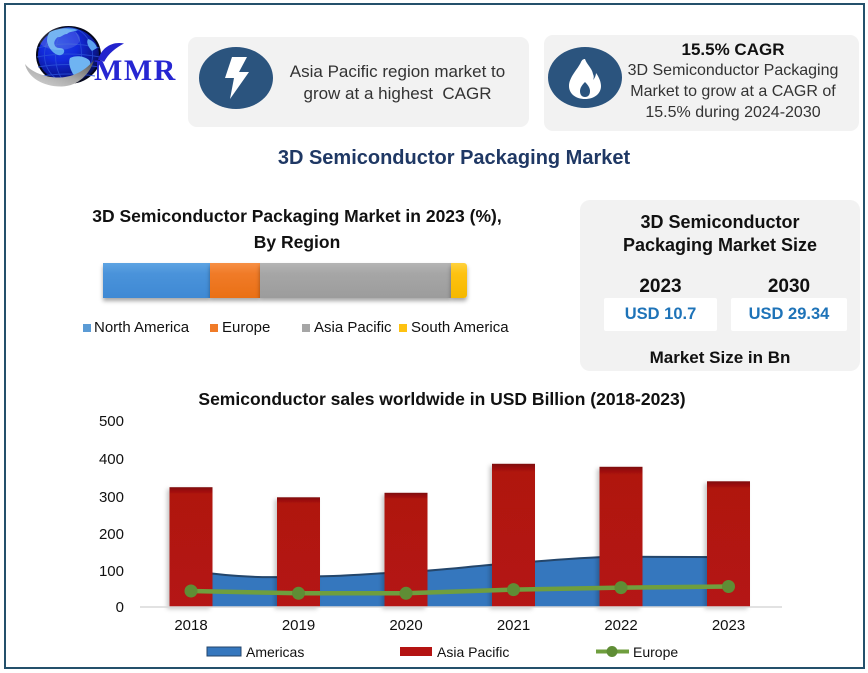  I want to click on svg-text: 100, so click(111, 571).